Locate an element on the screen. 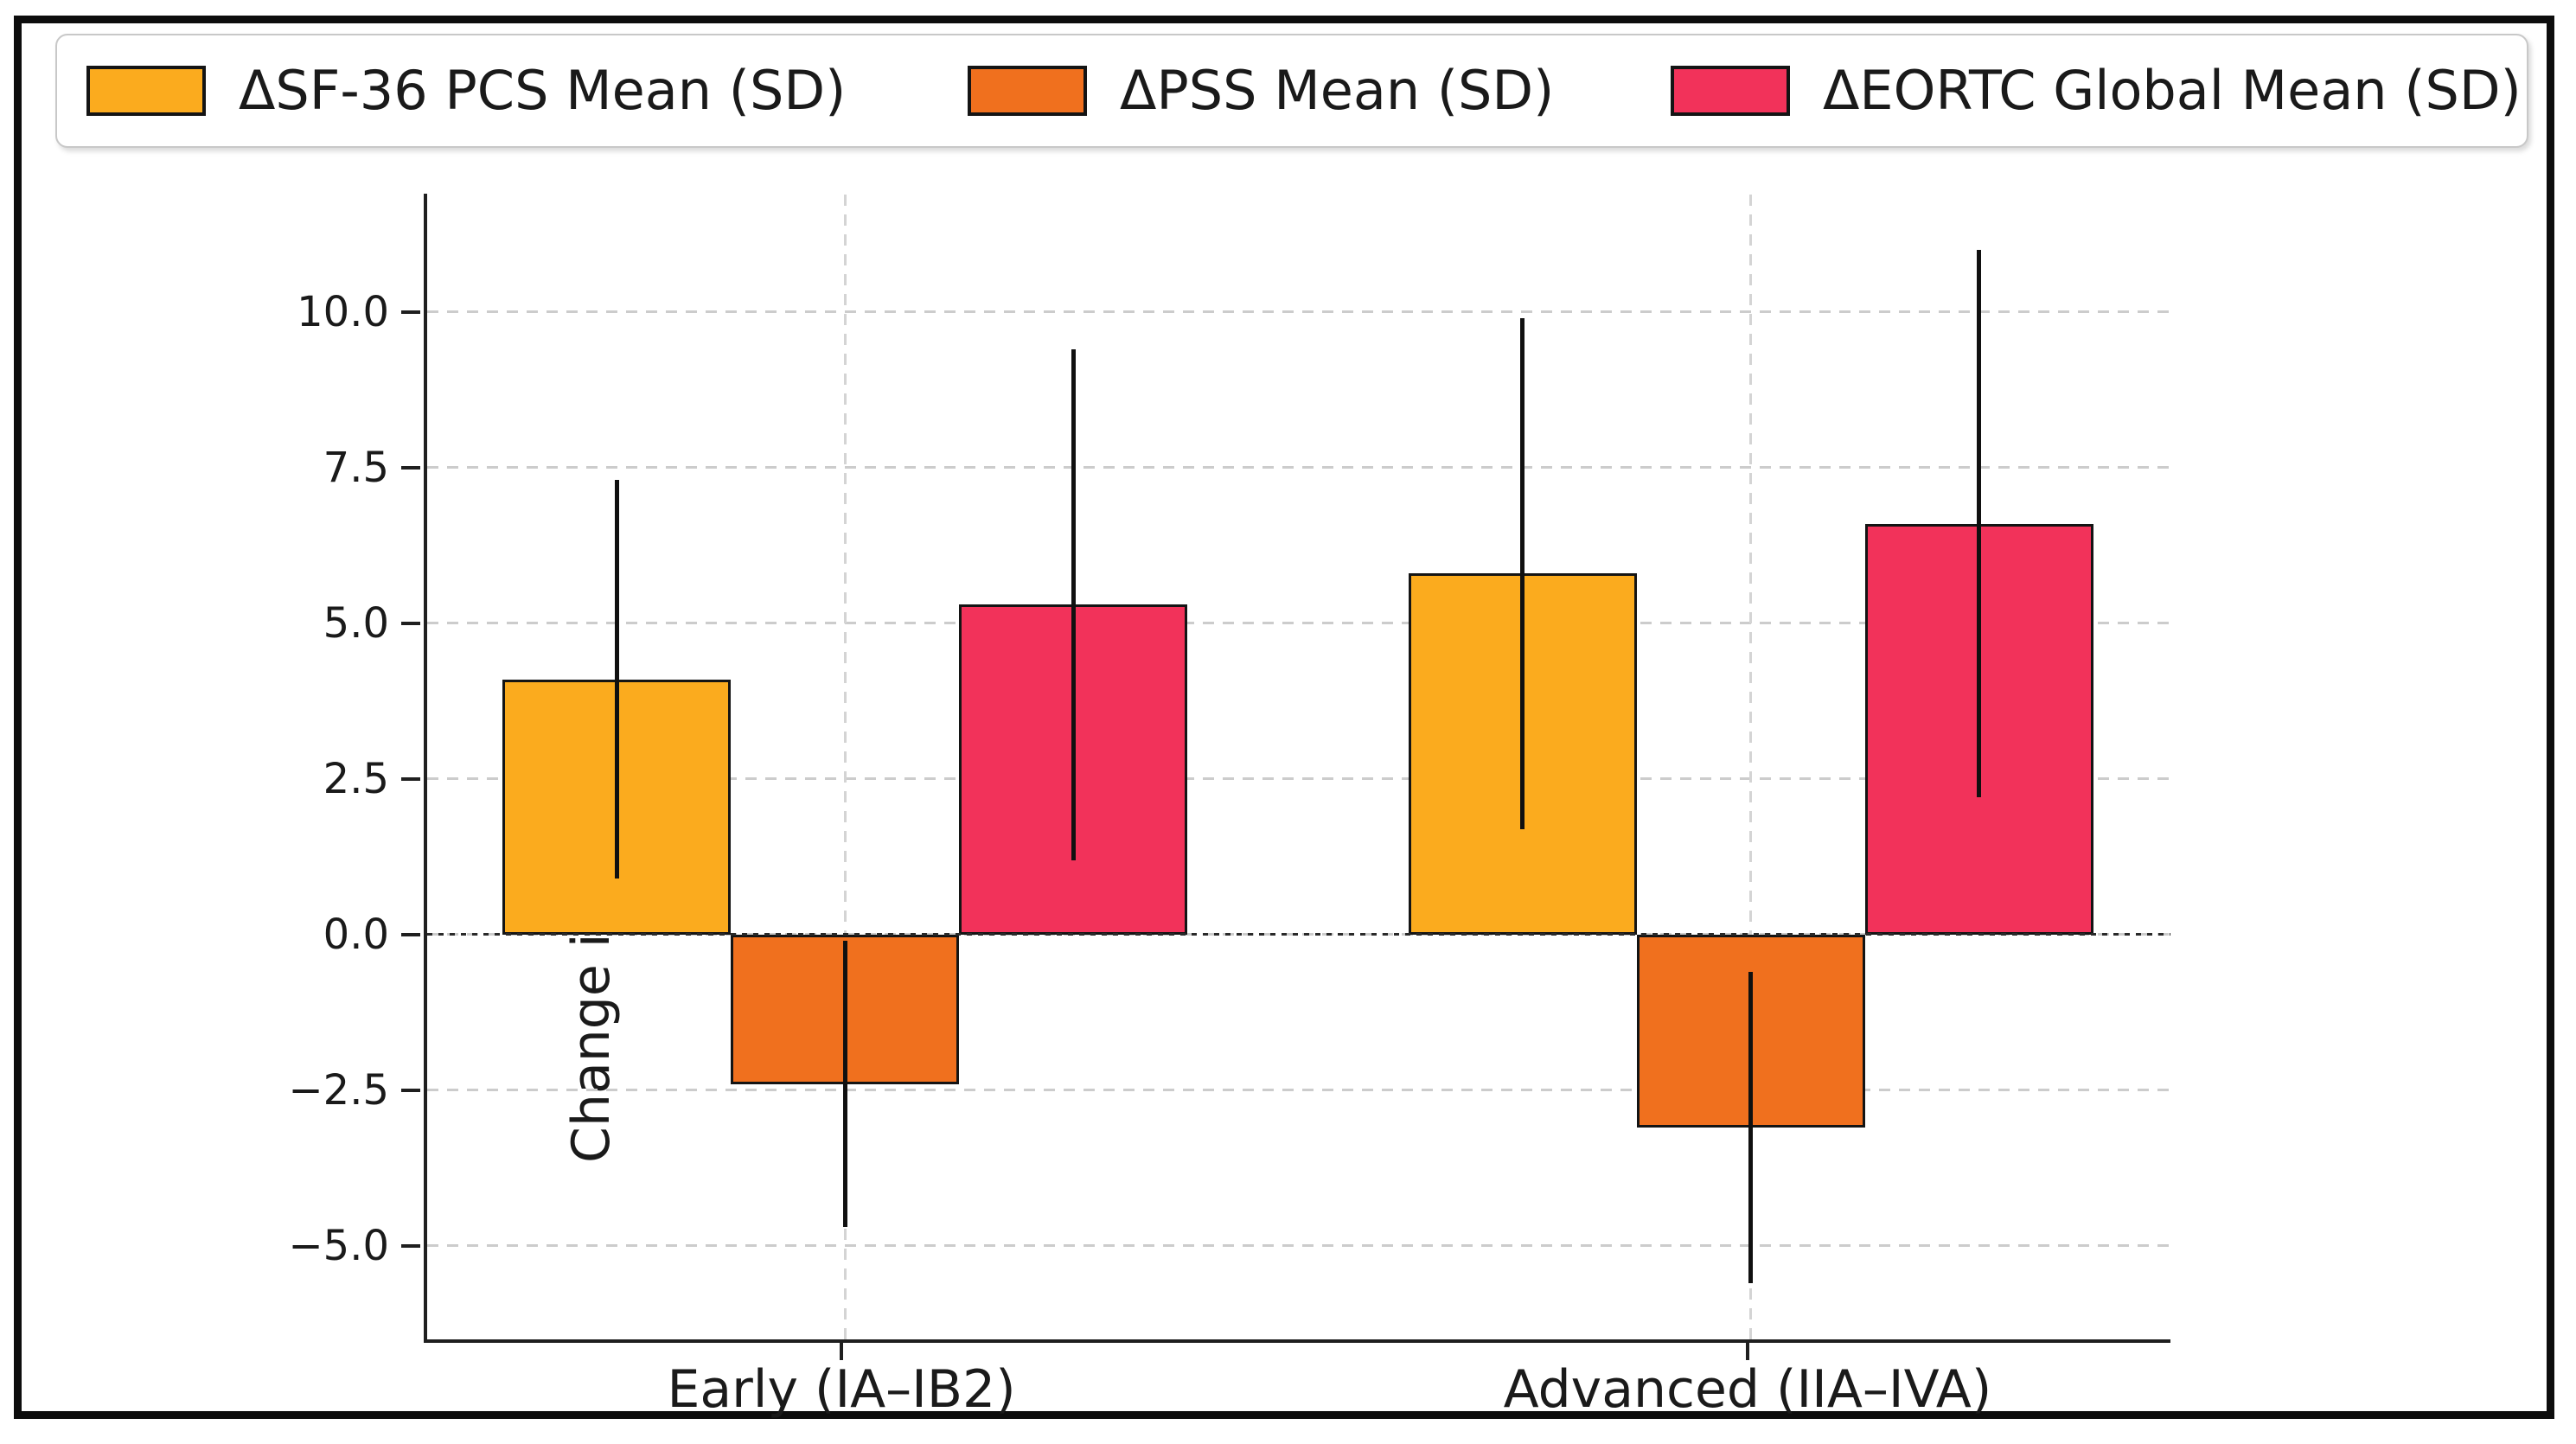 This screenshot has height=1444, width=2576. y-tick-label: 10.0 is located at coordinates (343, 311).